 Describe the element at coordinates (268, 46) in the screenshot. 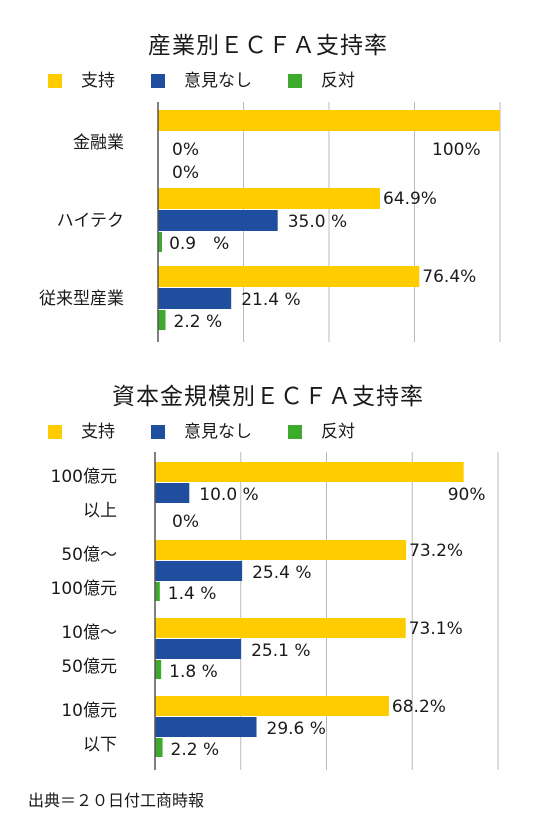

I see `chart1-title: 産業別ＥＣＦＡ支持率` at that location.